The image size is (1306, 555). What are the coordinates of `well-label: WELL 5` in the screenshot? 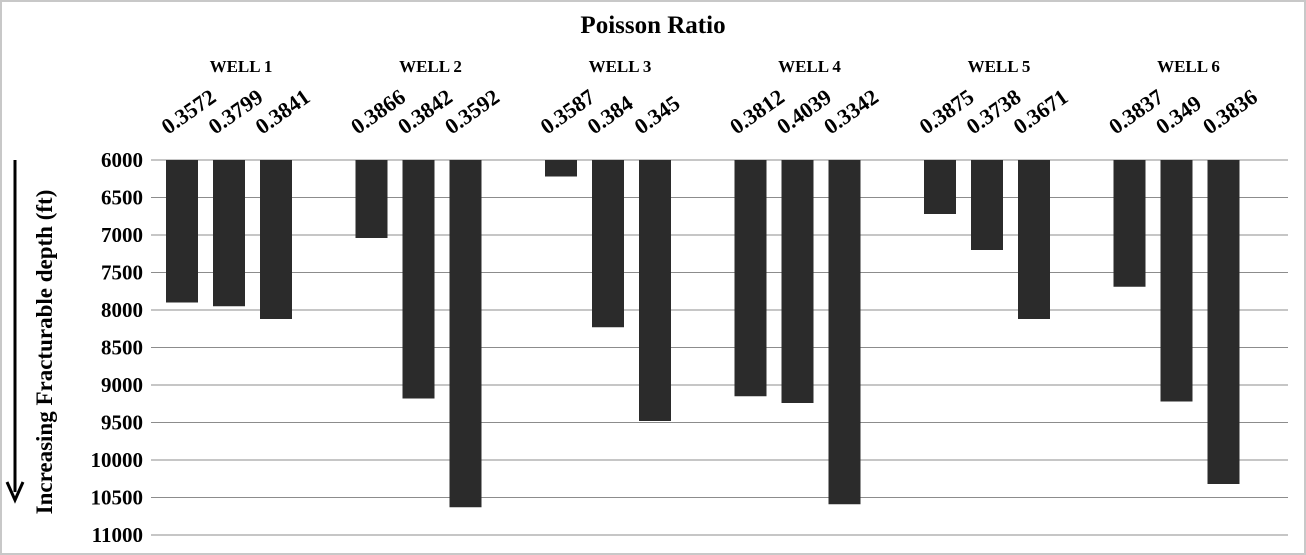 It's located at (999, 66).